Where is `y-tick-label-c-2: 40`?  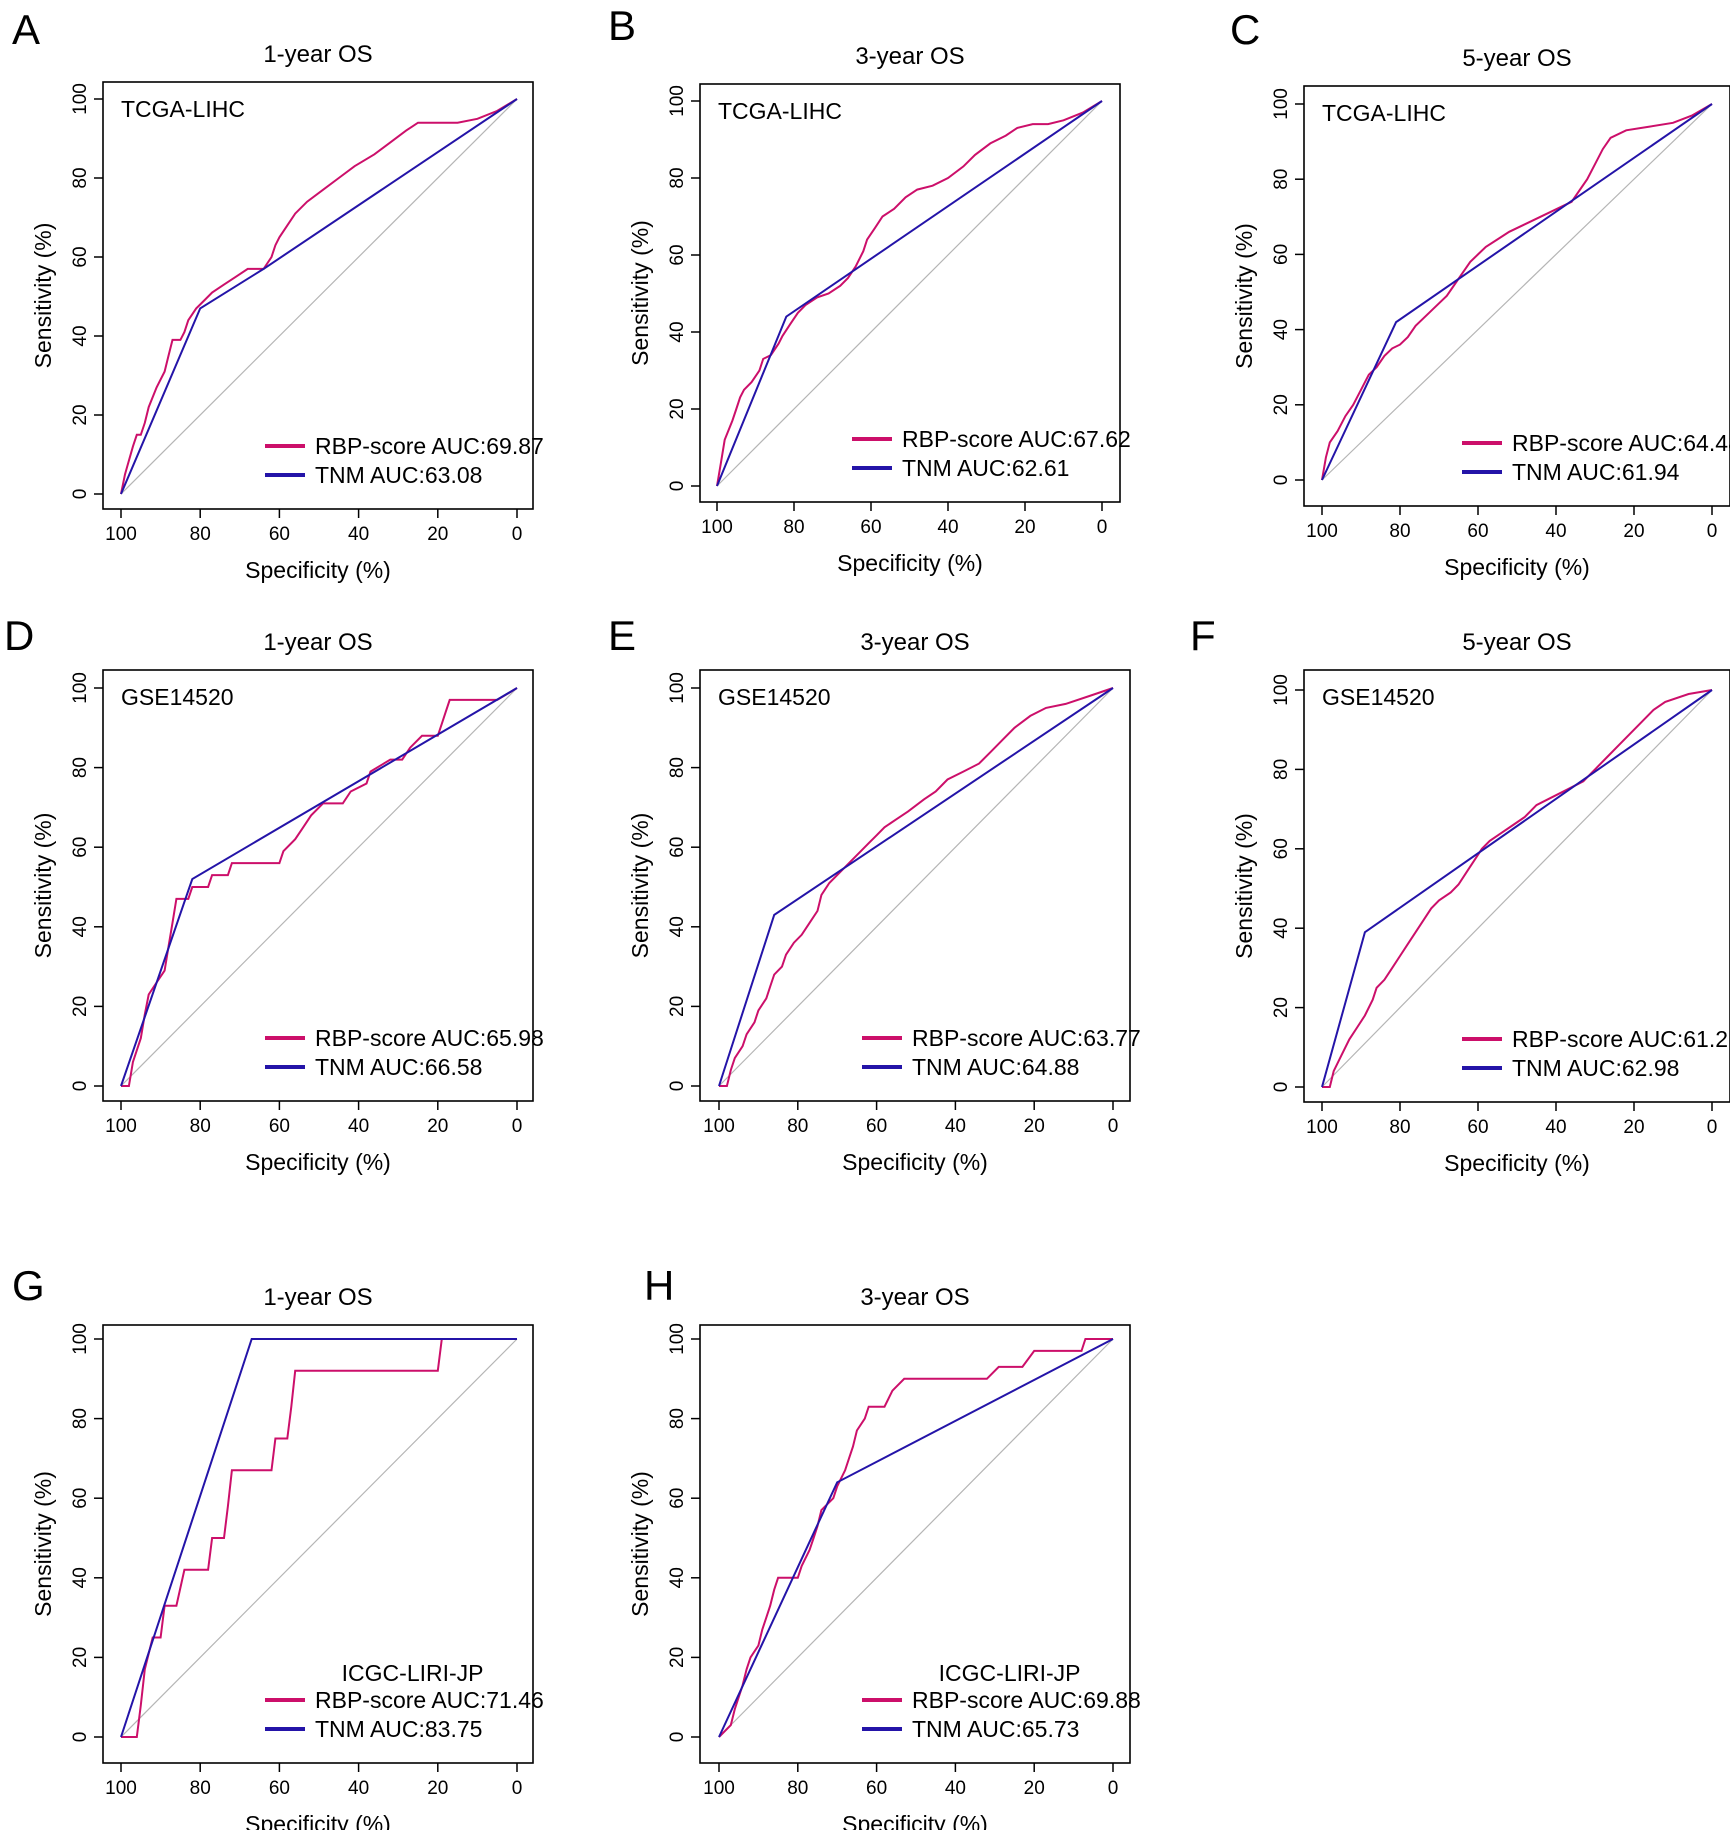 y-tick-label-c-2: 40 is located at coordinates (1281, 329).